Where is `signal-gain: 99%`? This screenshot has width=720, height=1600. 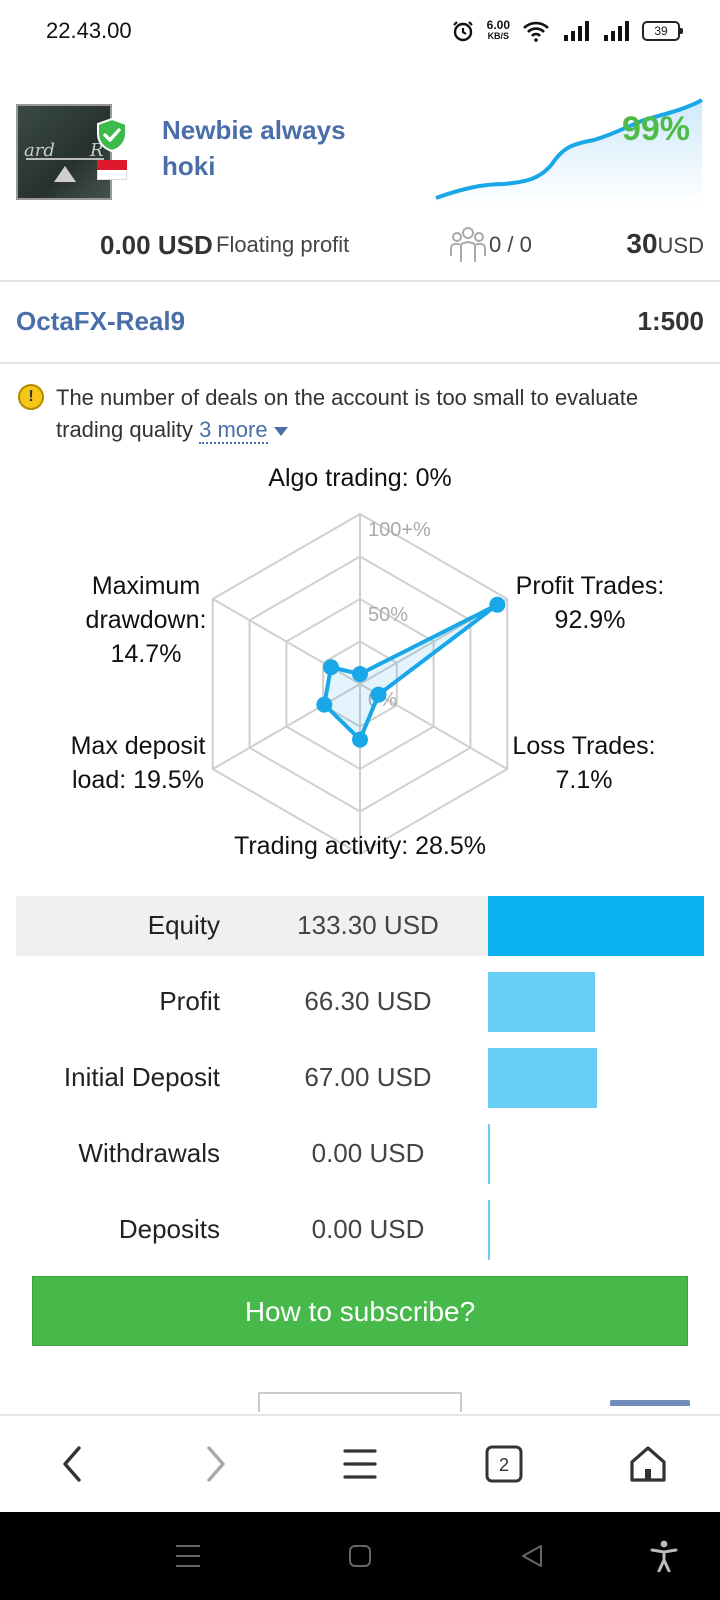
signal-gain: 99% is located at coordinates (655, 129).